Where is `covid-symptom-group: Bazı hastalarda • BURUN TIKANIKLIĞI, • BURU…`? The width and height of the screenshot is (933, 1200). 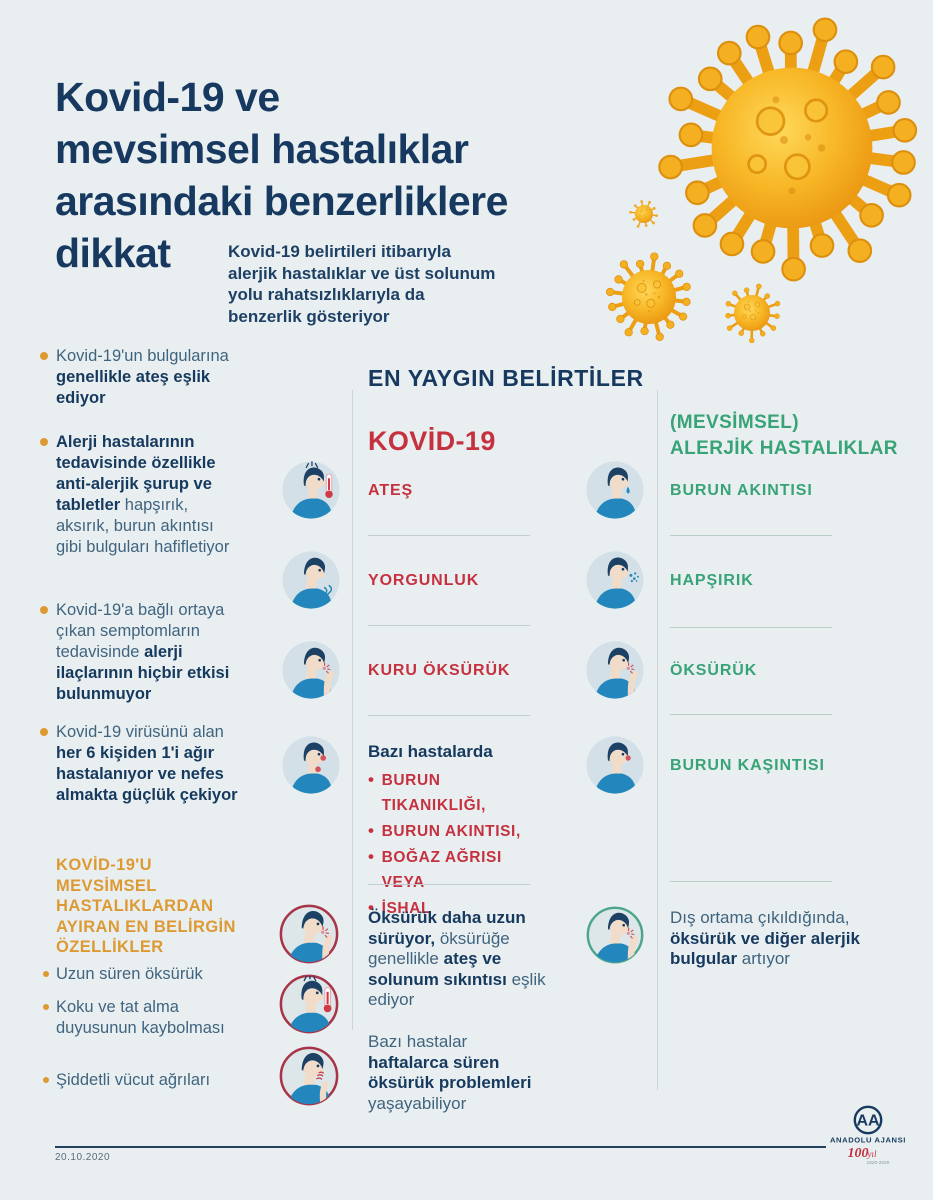 covid-symptom-group: Bazı hastalarda • BURUN TIKANIKLIĞI, • BURU… is located at coordinates (458, 831).